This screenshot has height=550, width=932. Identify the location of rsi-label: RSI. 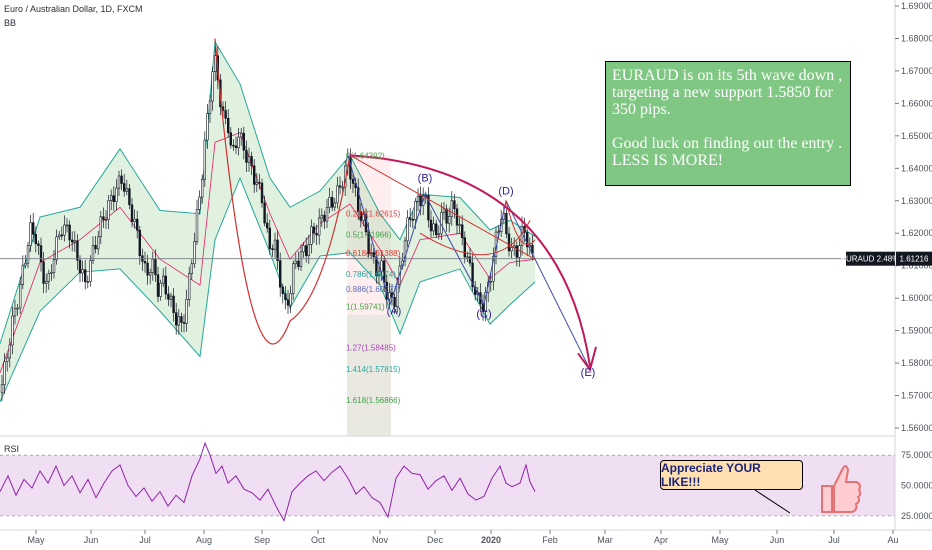
(12, 449).